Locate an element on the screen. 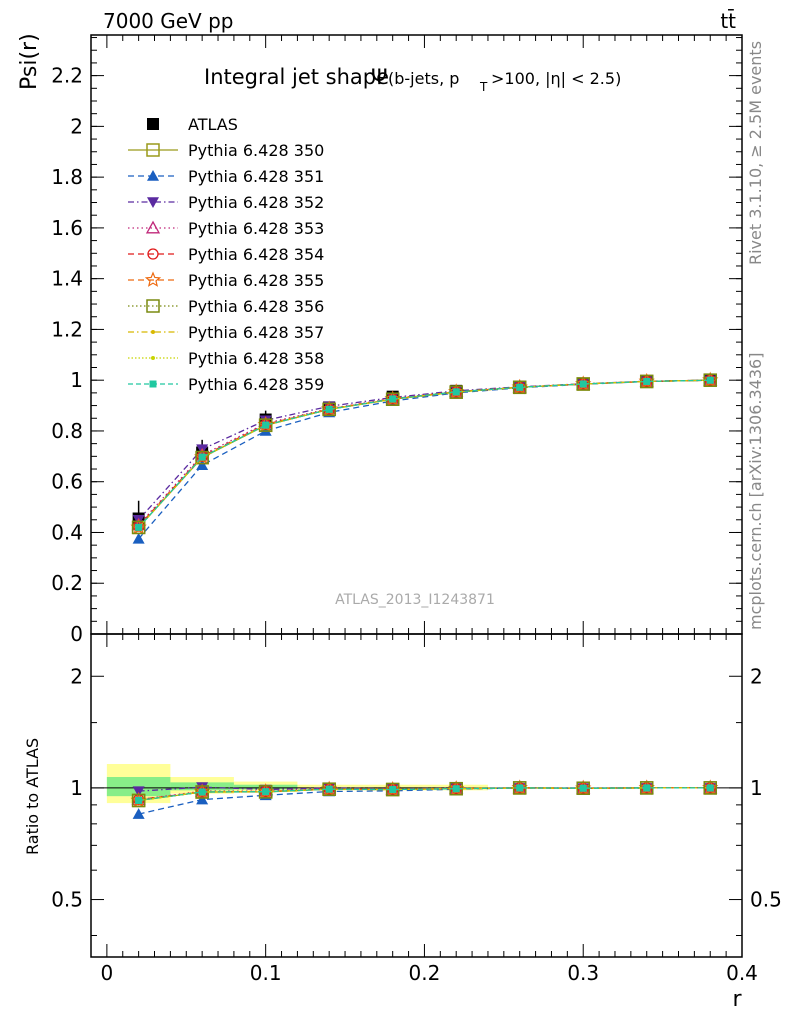 Image resolution: width=786 pixels, height=1024 pixels. title-symbol: Ψ is located at coordinates (379, 77).